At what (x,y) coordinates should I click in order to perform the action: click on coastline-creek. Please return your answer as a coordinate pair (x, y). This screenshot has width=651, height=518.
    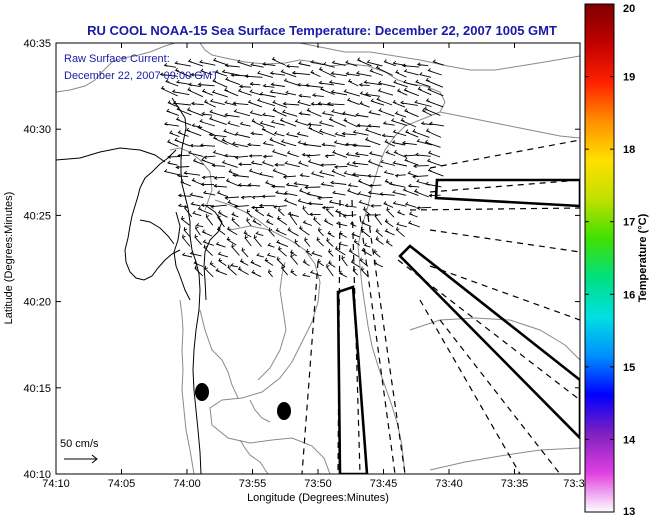
    Looking at the image, I should click on (182, 256).